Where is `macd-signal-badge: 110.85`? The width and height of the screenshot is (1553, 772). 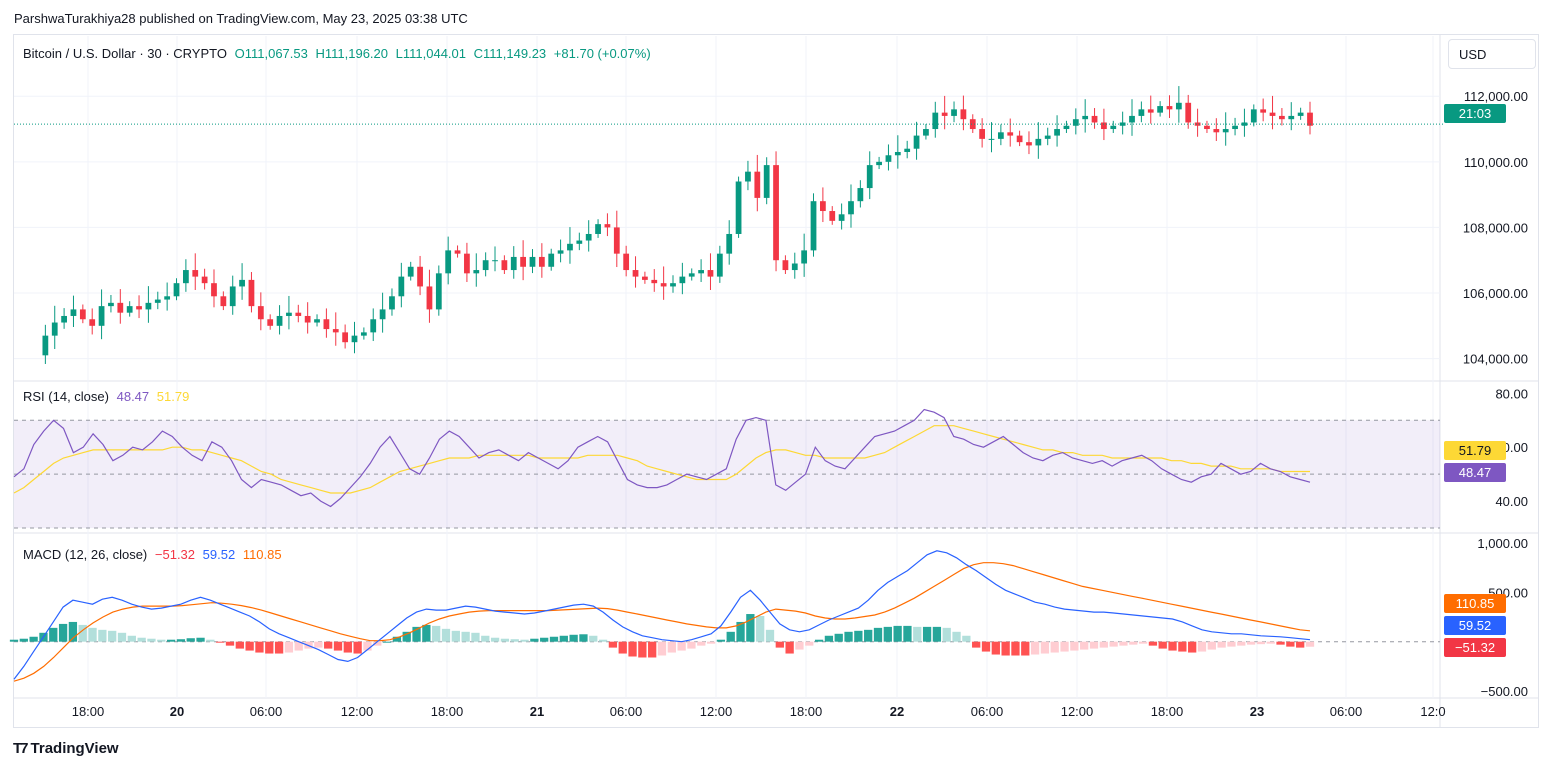
macd-signal-badge: 110.85 is located at coordinates (1475, 603).